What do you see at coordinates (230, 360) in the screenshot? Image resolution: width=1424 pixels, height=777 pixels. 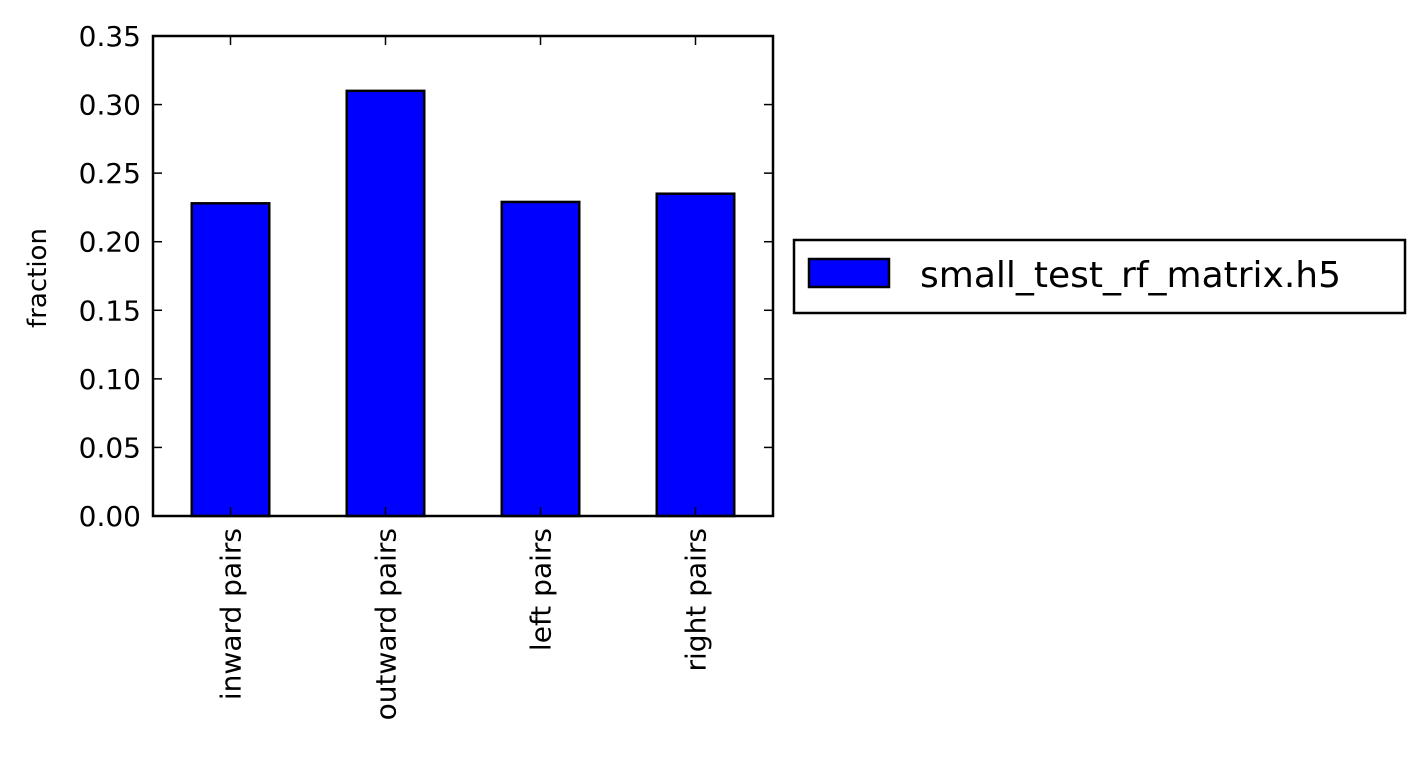 I see `bar-inward-pairs` at bounding box center [230, 360].